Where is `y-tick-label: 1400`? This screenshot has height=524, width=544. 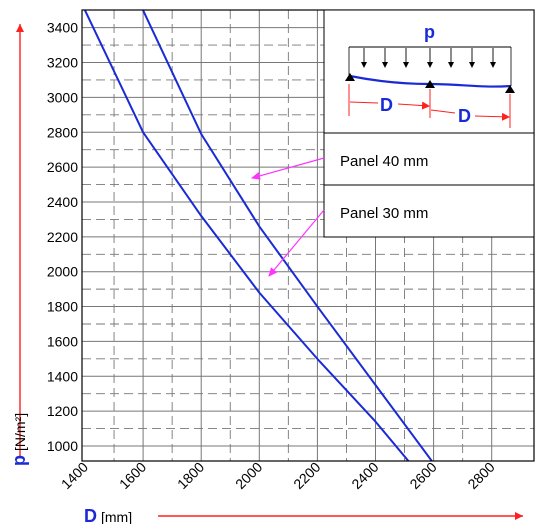 y-tick-label: 1400 is located at coordinates (62, 376).